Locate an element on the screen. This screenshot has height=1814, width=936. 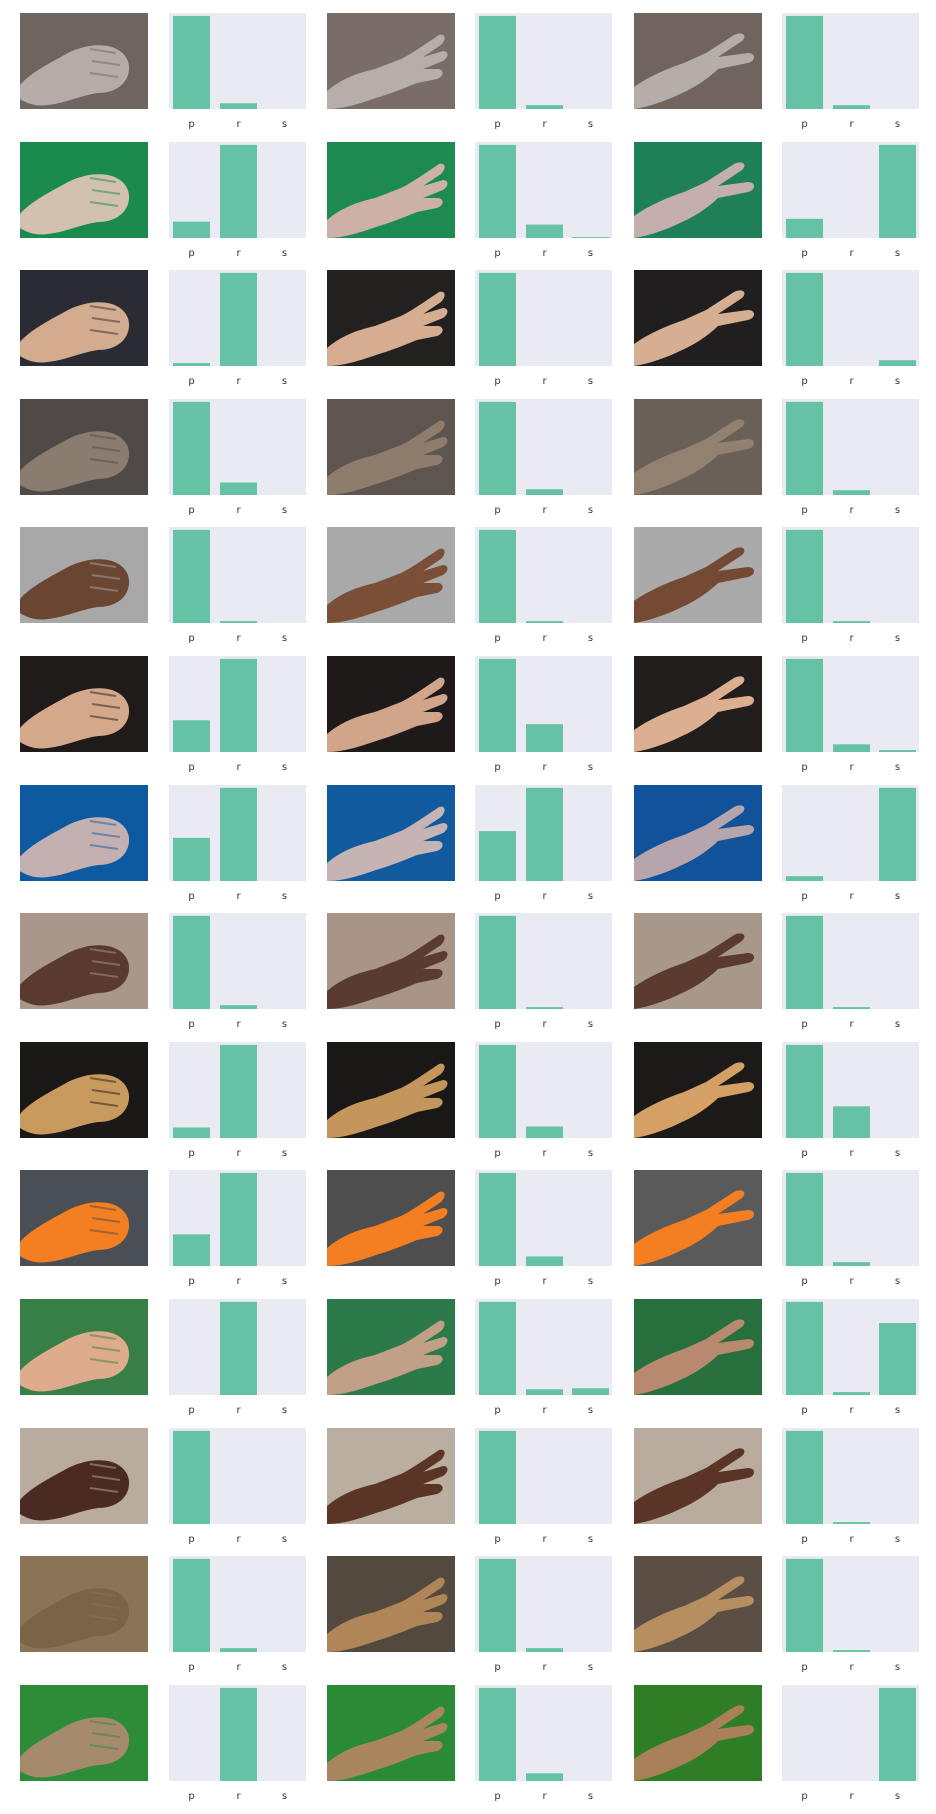
hand-image-r7-c2 is located at coordinates (391, 833).